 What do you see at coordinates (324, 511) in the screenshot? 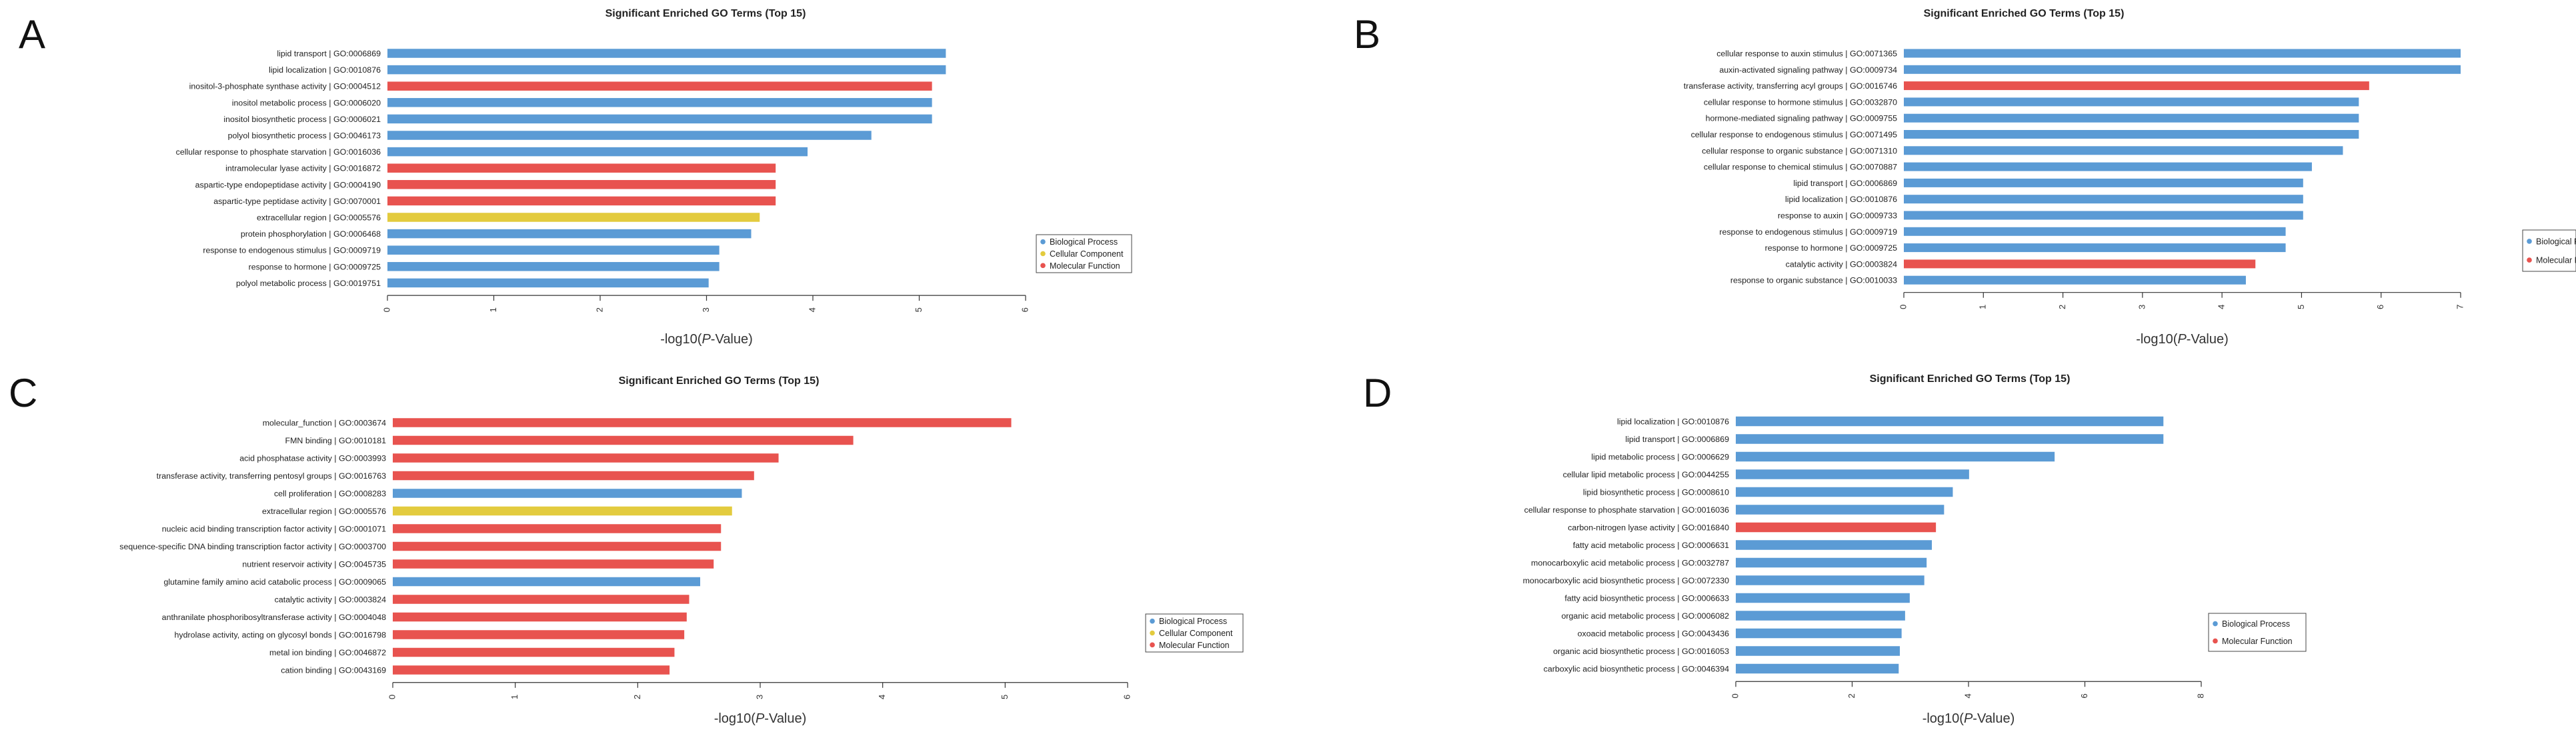
I see `category-label: extracellular region | GO:0005576` at bounding box center [324, 511].